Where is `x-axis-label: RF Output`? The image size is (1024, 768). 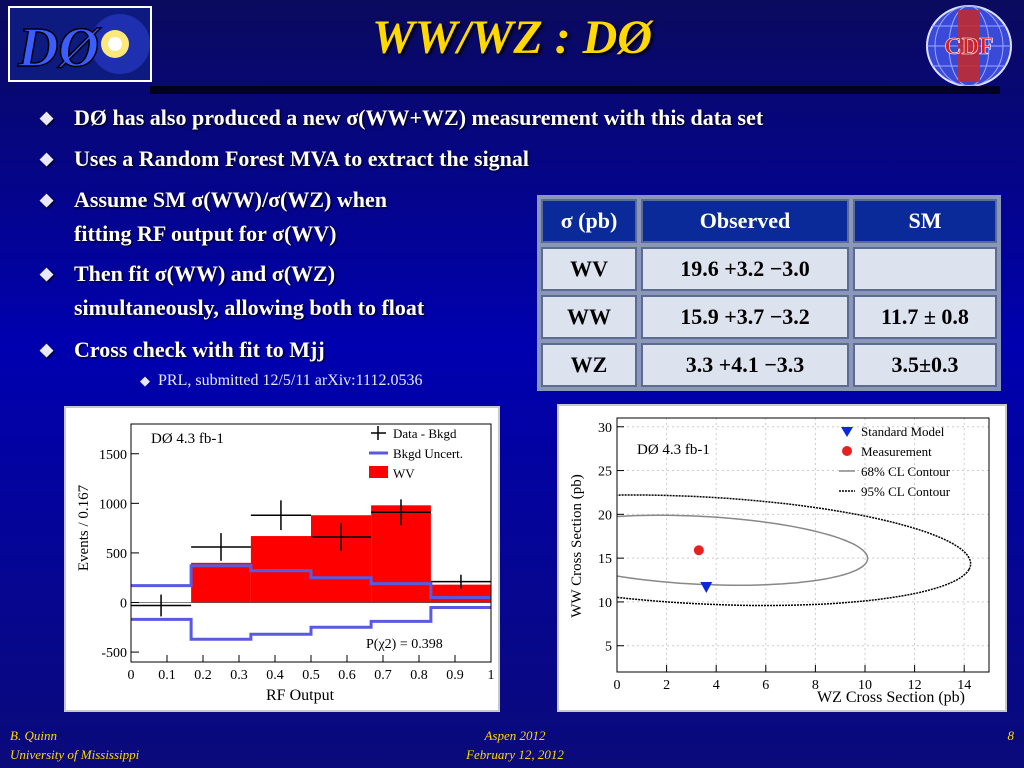
x-axis-label: RF Output is located at coordinates (300, 695).